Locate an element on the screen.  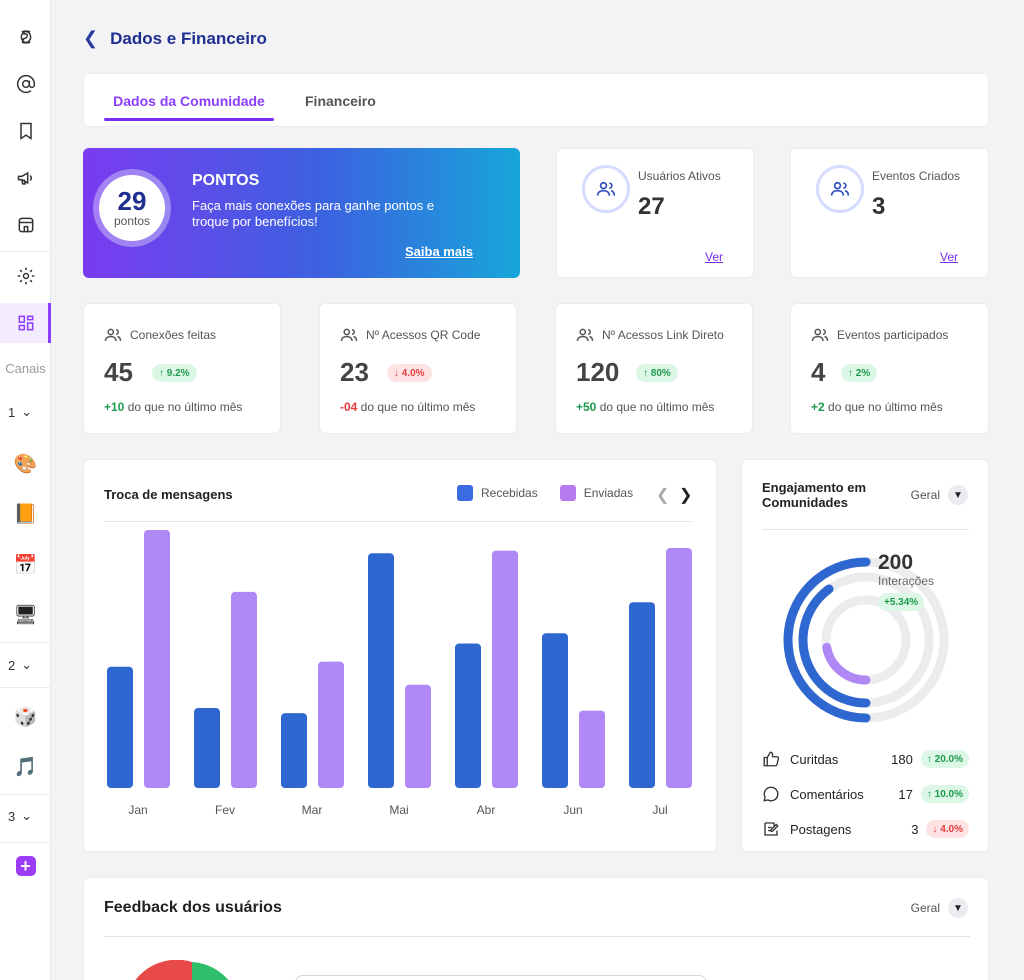
bar-recebidas-fev is located at coordinates (207, 748).